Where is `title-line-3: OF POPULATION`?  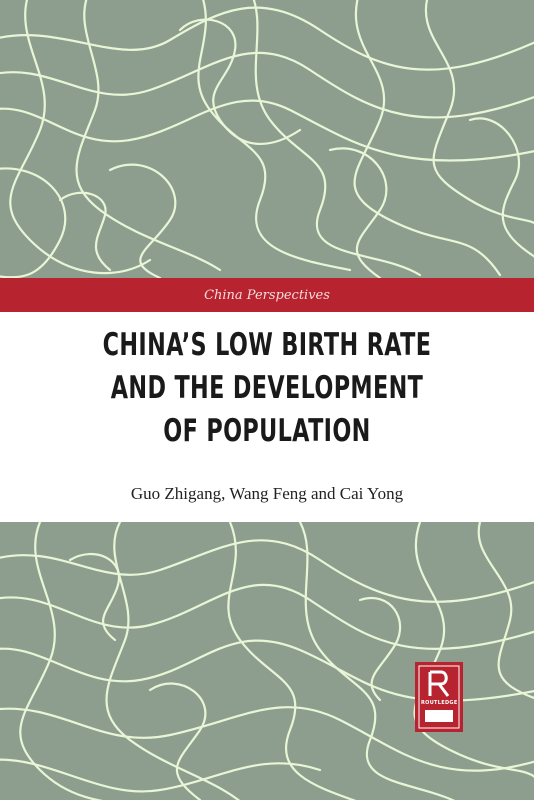
title-line-3: OF POPULATION is located at coordinates (267, 431).